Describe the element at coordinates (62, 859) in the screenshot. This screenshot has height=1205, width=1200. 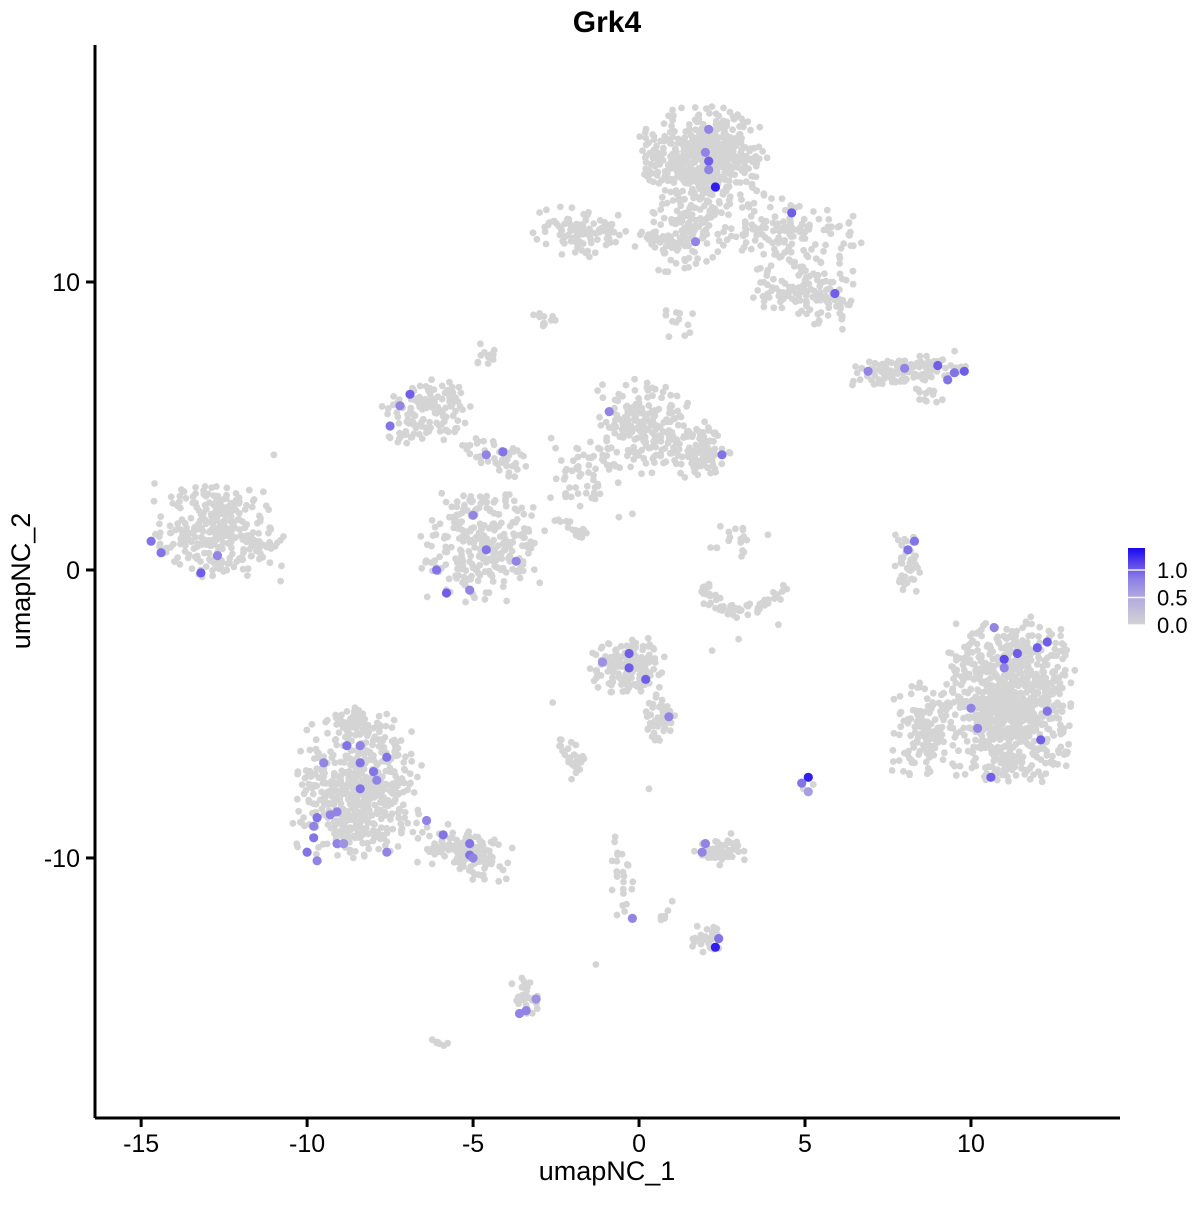
I see `y-tick-label: -10` at that location.